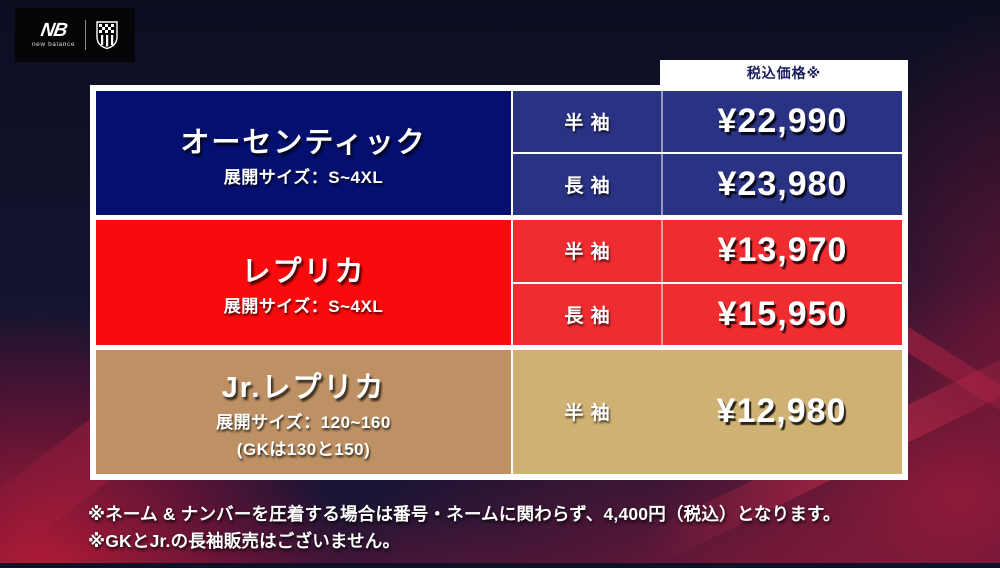 The height and width of the screenshot is (568, 1000). I want to click on product-name-cell: オーセンティック 展開サイズ：S~4XL, so click(303, 153).